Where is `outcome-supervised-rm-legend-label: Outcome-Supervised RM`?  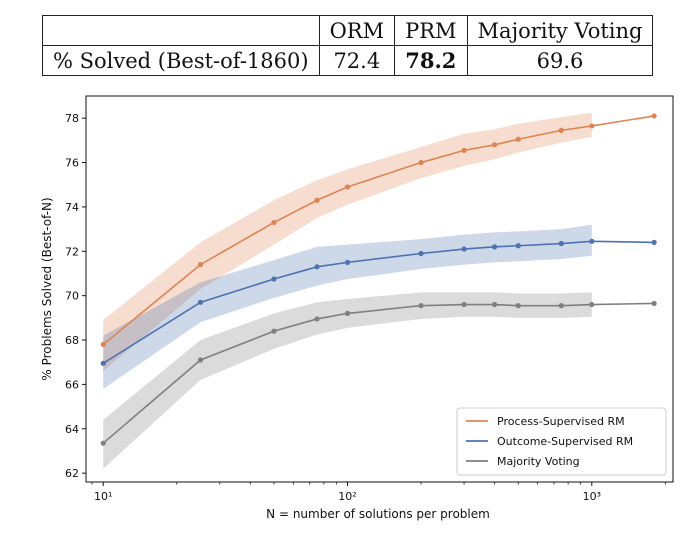
outcome-supervised-rm-legend-label: Outcome-Supervised RM is located at coordinates (565, 441).